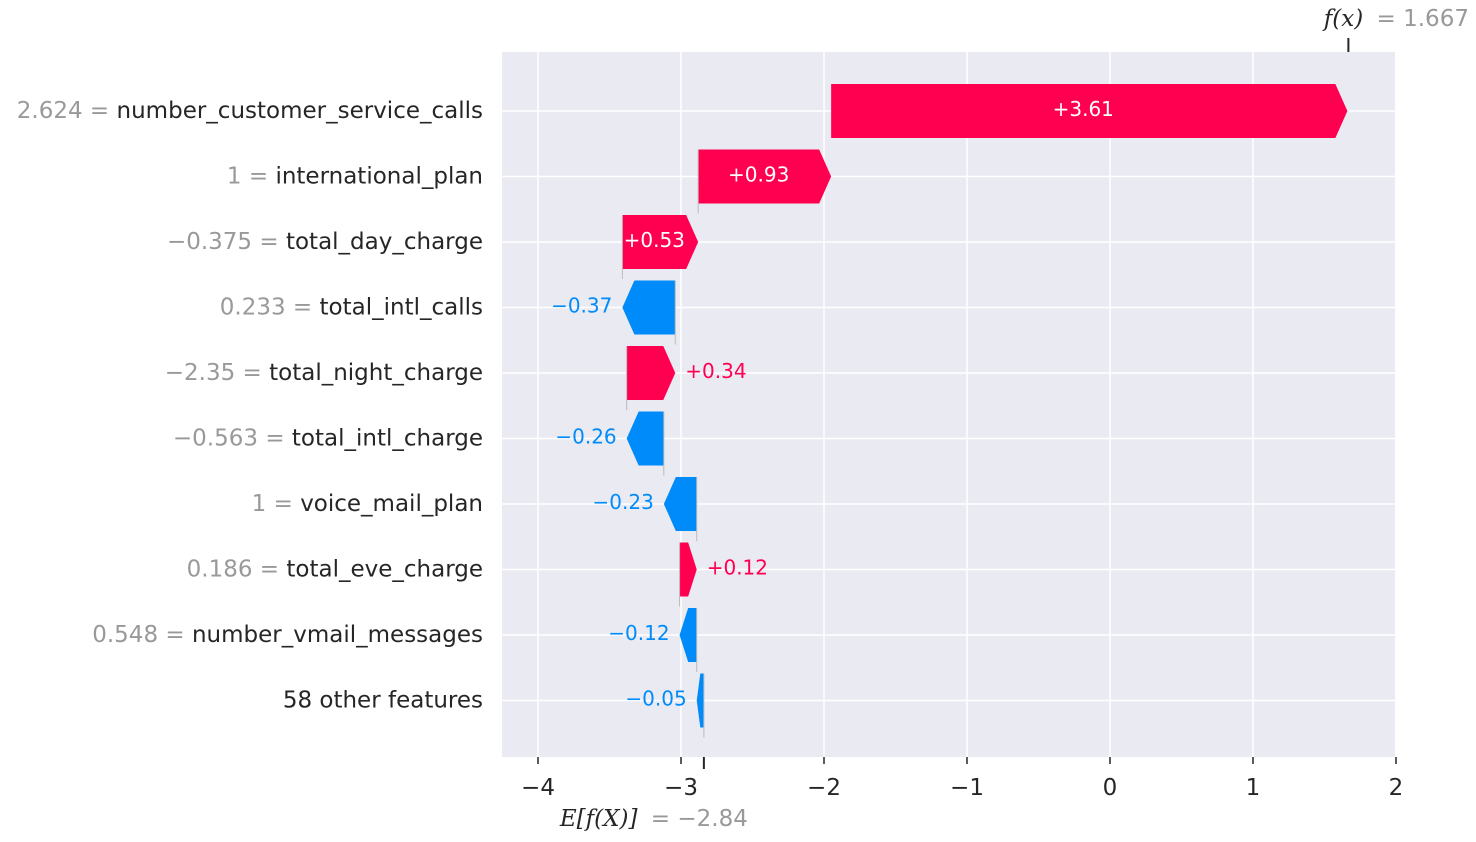 The image size is (1476, 842). Describe the element at coordinates (649, 307) in the screenshot. I see `bar-total_intl_calls` at that location.